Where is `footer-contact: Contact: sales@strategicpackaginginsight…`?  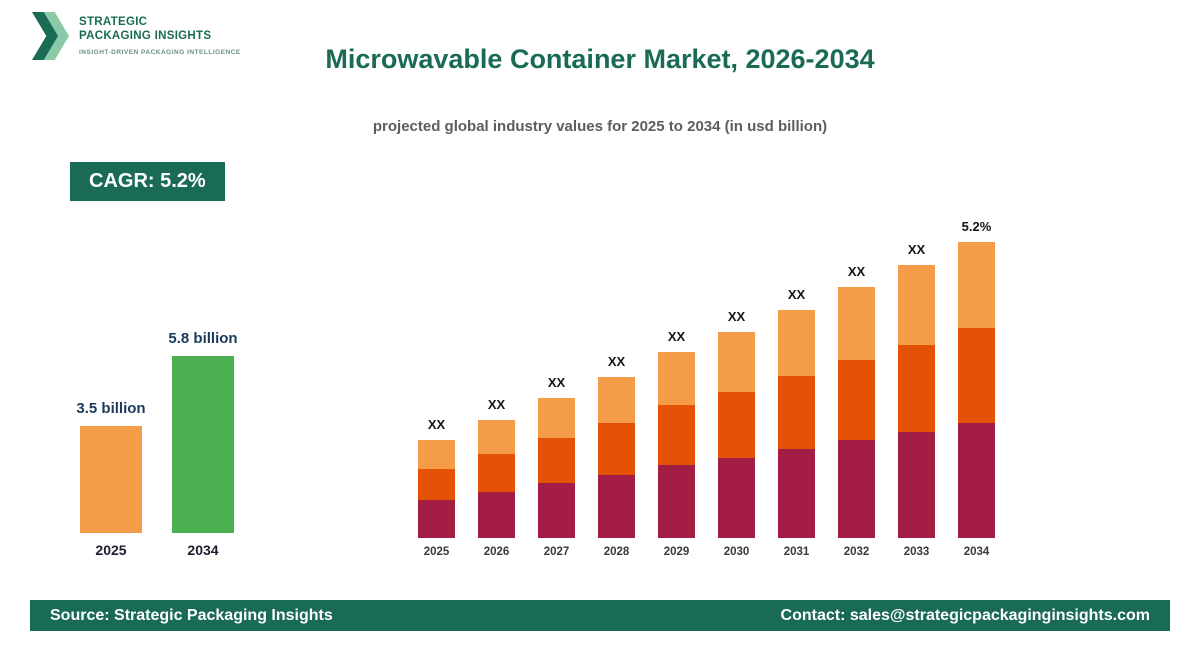
footer-contact: Contact: sales@strategicpackaginginsight… is located at coordinates (965, 615).